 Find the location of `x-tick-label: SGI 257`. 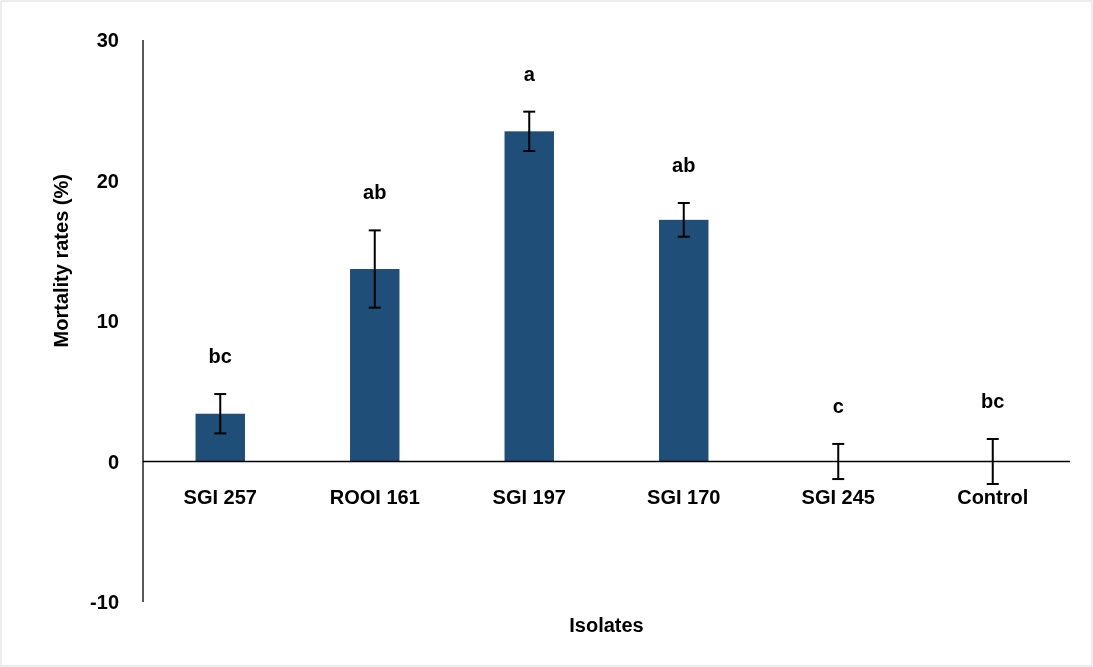

x-tick-label: SGI 257 is located at coordinates (220, 496).